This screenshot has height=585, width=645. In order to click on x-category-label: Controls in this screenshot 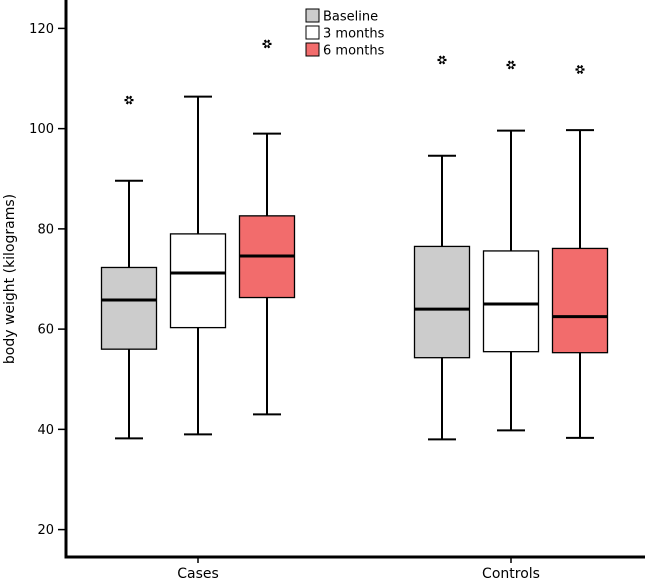, I will do `click(511, 574)`.